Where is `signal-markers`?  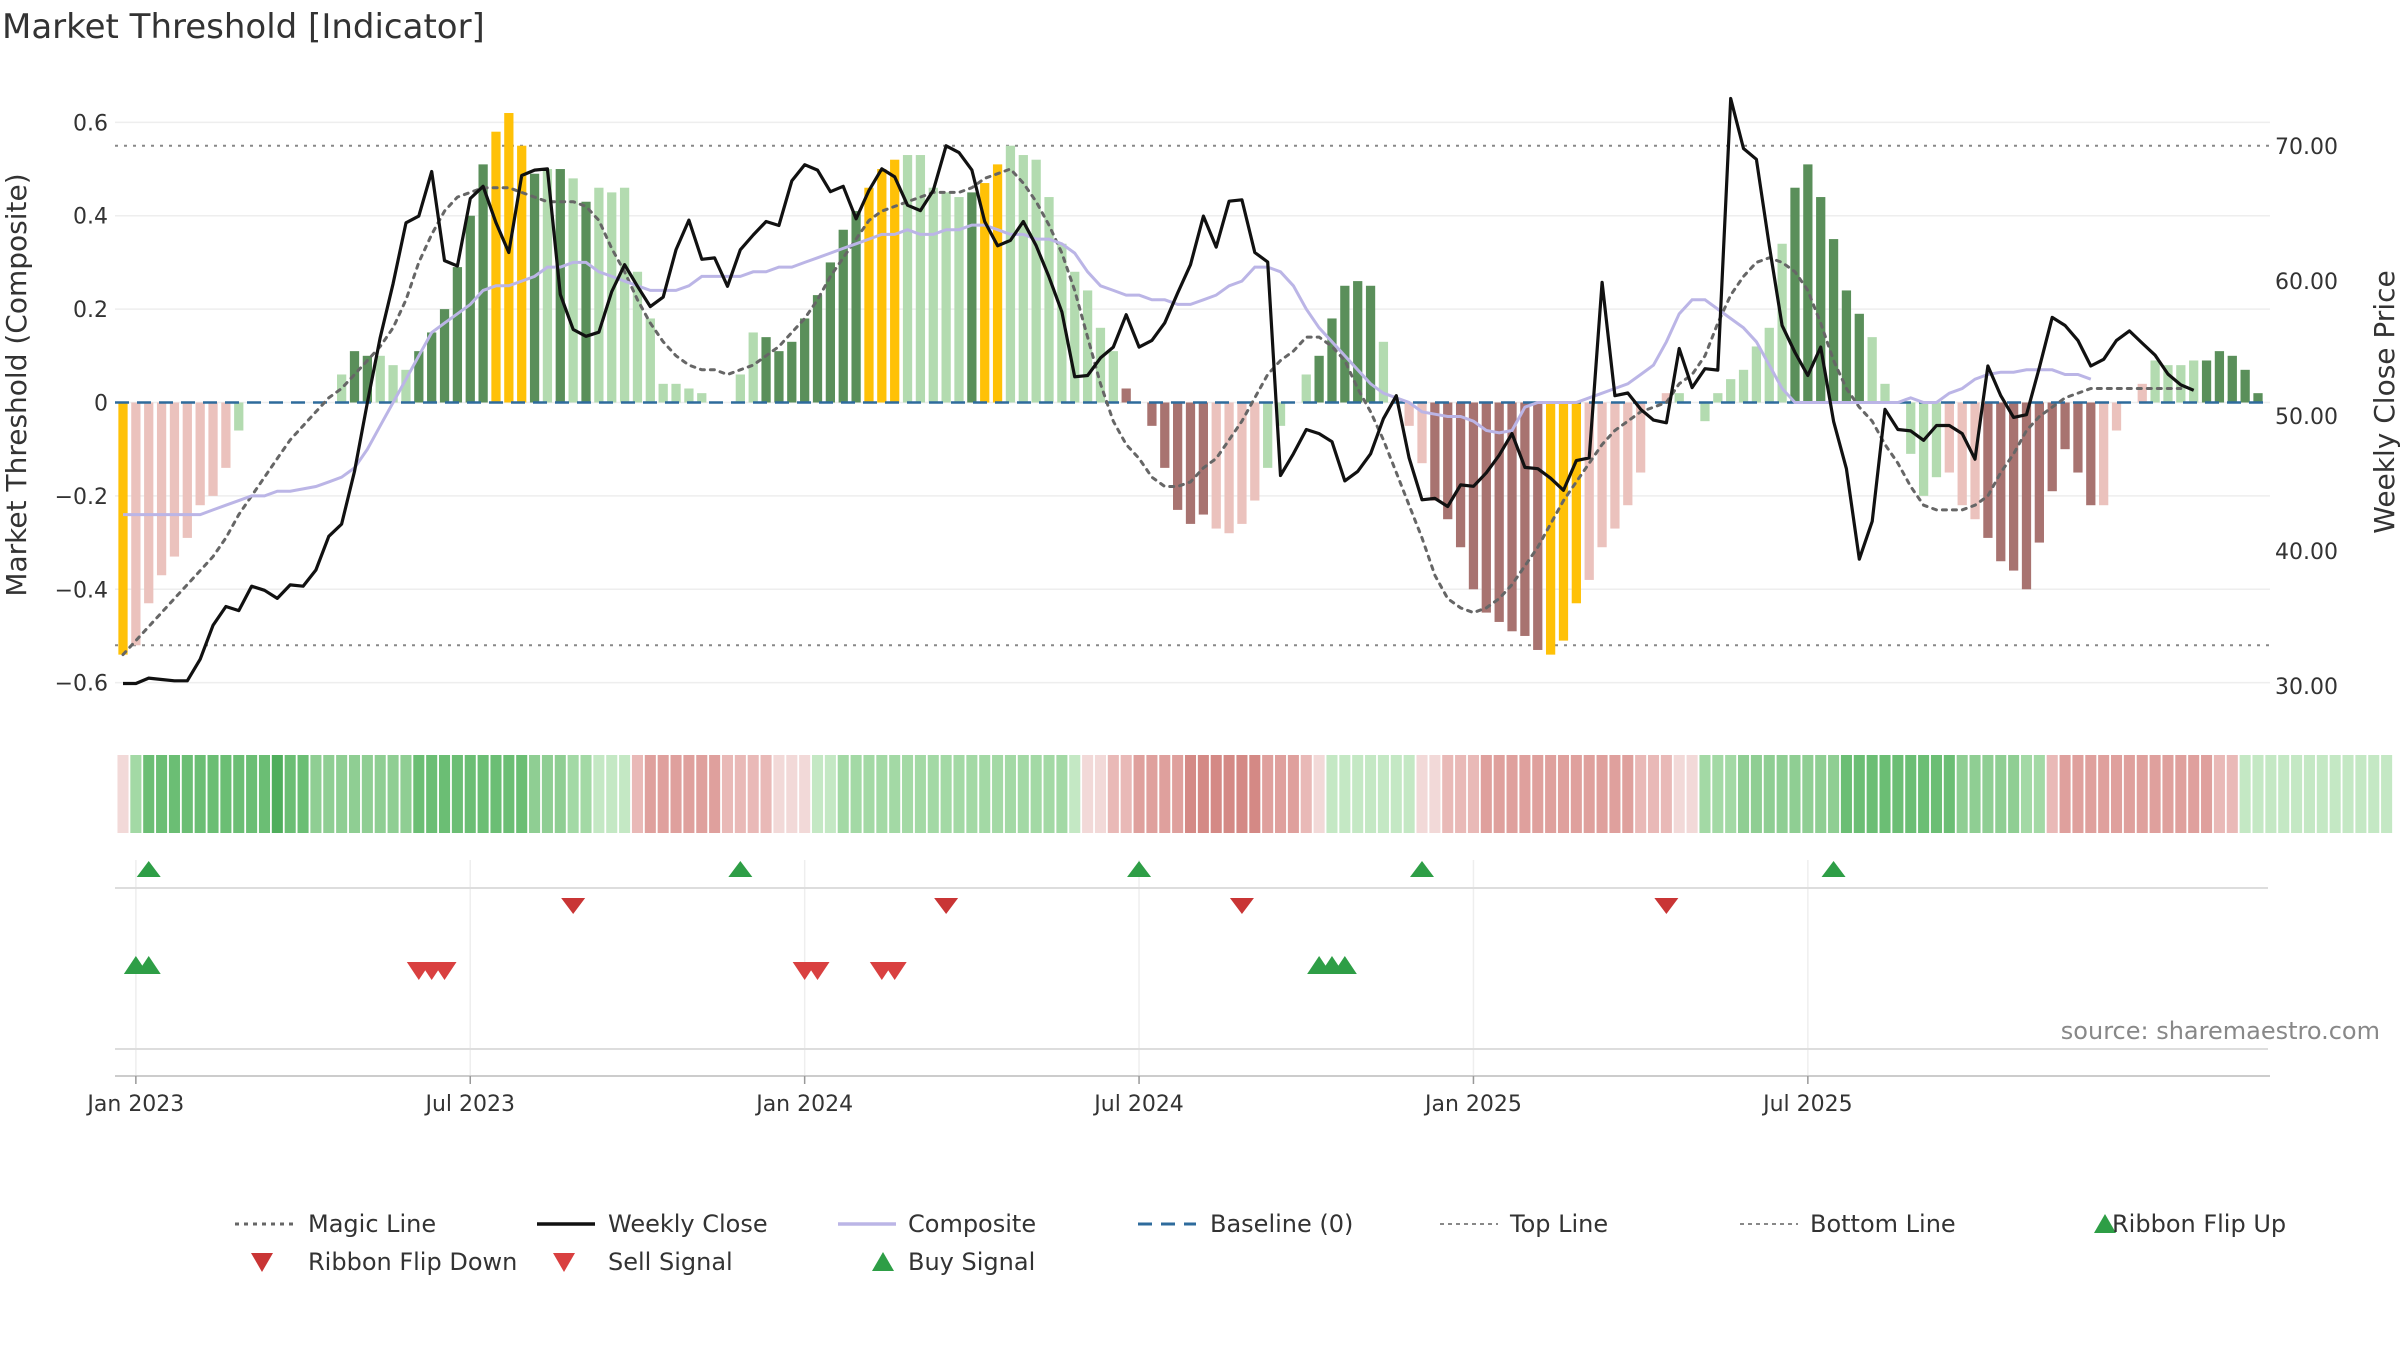 signal-markers is located at coordinates (1191, 955).